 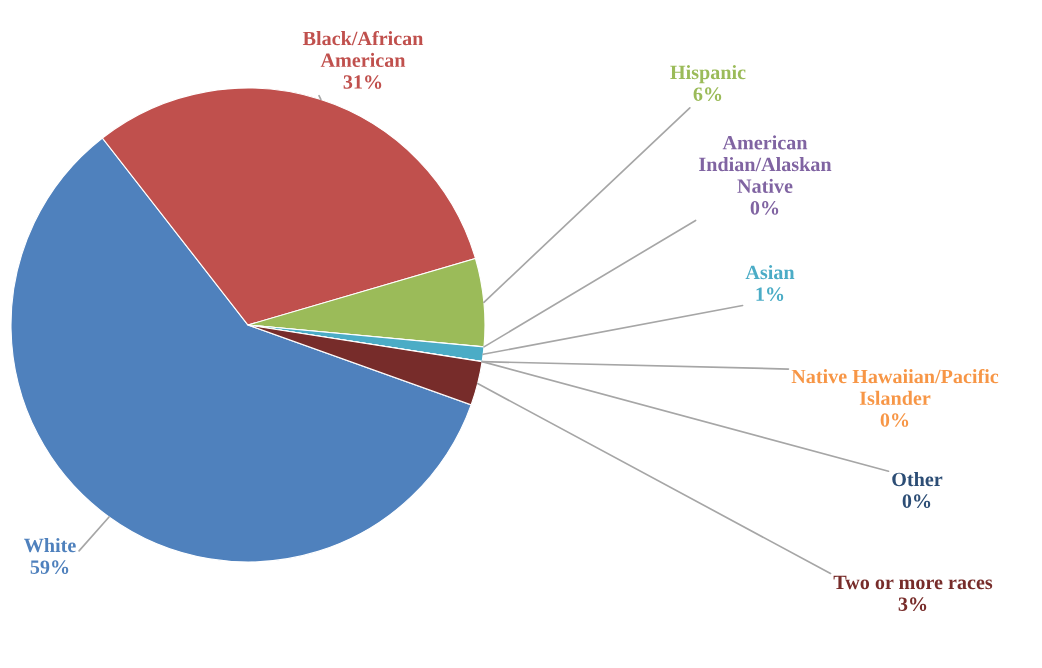 What do you see at coordinates (49, 567) in the screenshot?
I see `data-label: 59%` at bounding box center [49, 567].